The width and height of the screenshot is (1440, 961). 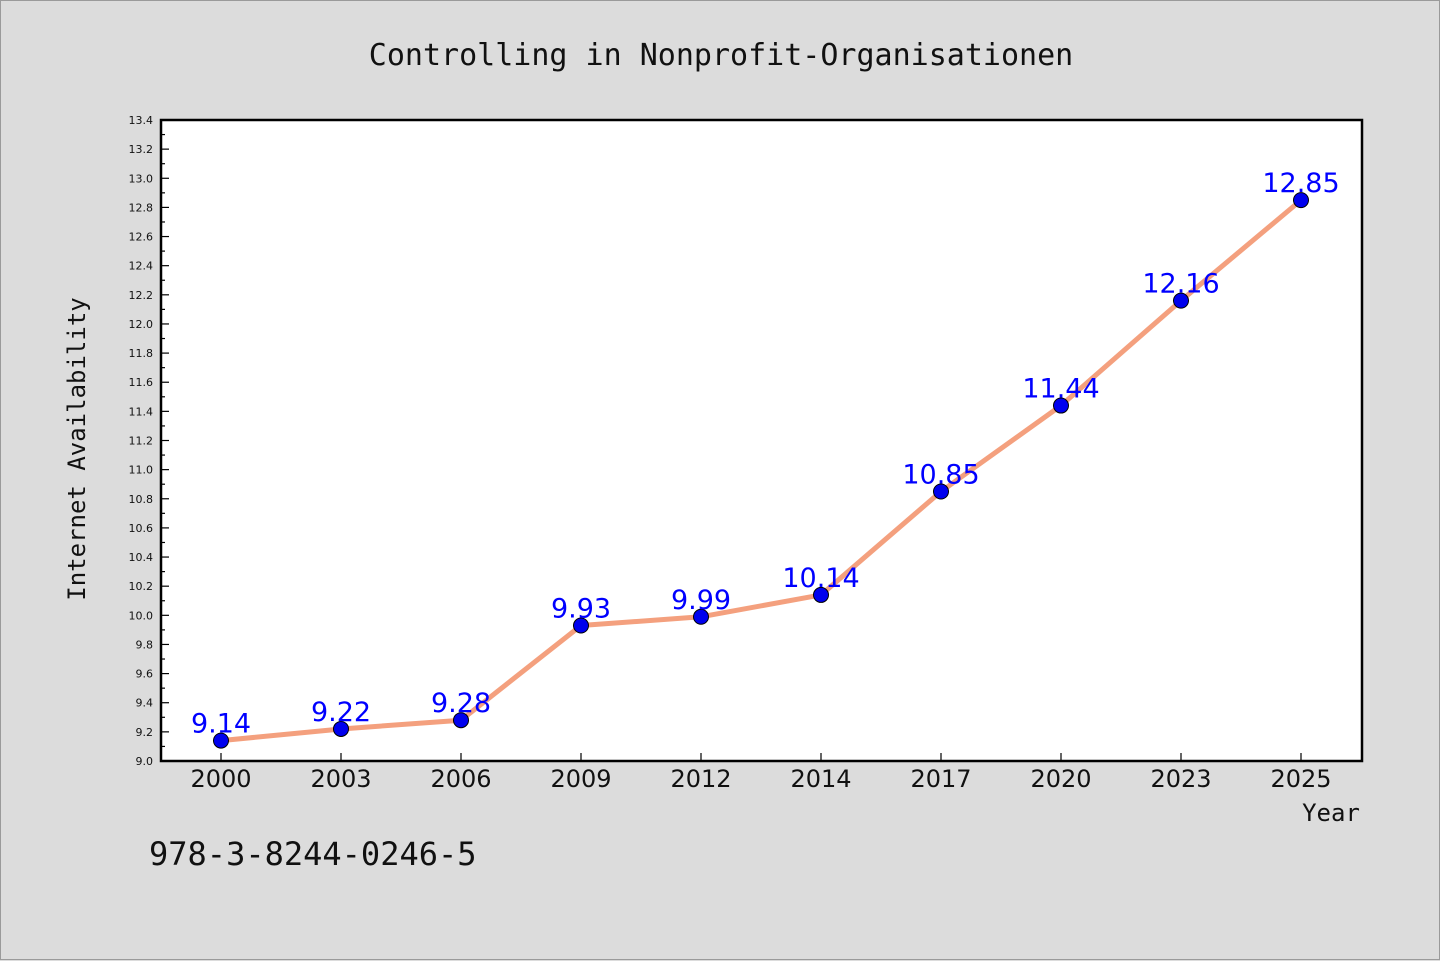 I want to click on y-tick-label: 11.6, so click(x=141, y=382).